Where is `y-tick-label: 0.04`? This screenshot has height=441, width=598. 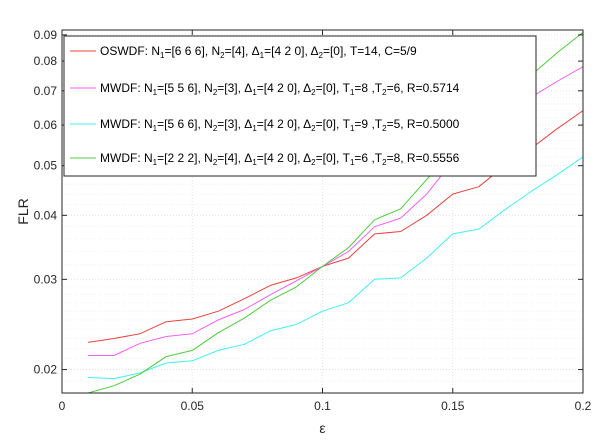
y-tick-label: 0.04 is located at coordinates (46, 215).